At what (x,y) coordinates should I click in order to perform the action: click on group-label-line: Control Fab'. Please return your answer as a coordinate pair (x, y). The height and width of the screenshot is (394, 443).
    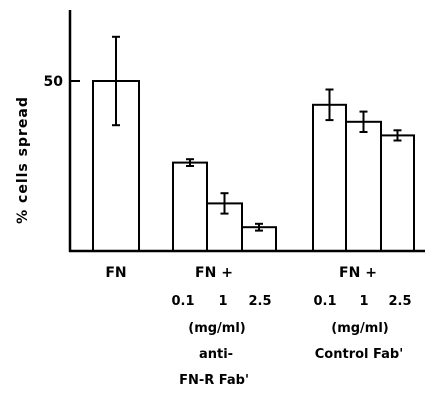
    Looking at the image, I should click on (359, 354).